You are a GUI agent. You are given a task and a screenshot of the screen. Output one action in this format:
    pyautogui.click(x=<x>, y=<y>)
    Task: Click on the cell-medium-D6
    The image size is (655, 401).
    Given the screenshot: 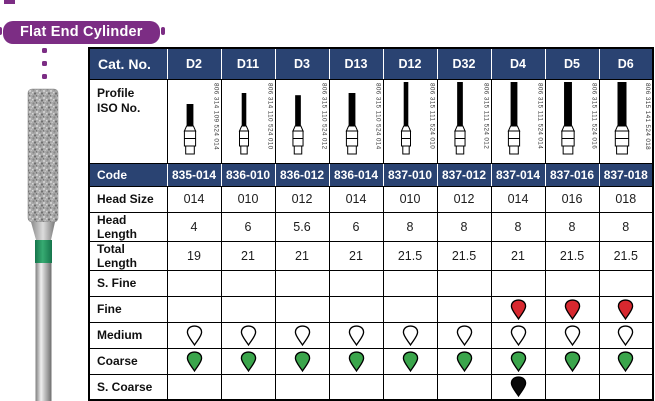 What is the action you would take?
    pyautogui.click(x=626, y=335)
    